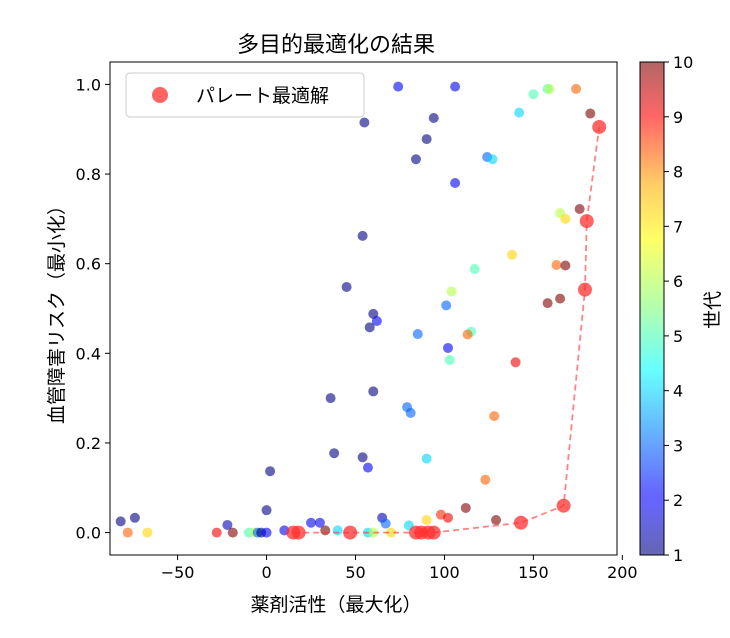  Describe the element at coordinates (683, 62) in the screenshot. I see `colorbar-tick-label: 10` at that location.